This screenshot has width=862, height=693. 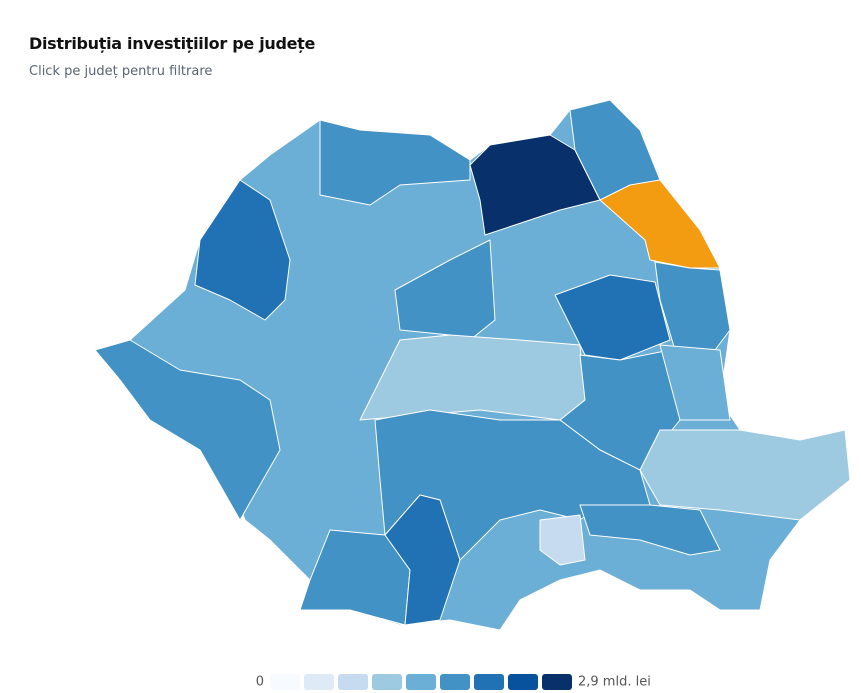 What do you see at coordinates (260, 682) in the screenshot?
I see `legend-min-label: 0` at bounding box center [260, 682].